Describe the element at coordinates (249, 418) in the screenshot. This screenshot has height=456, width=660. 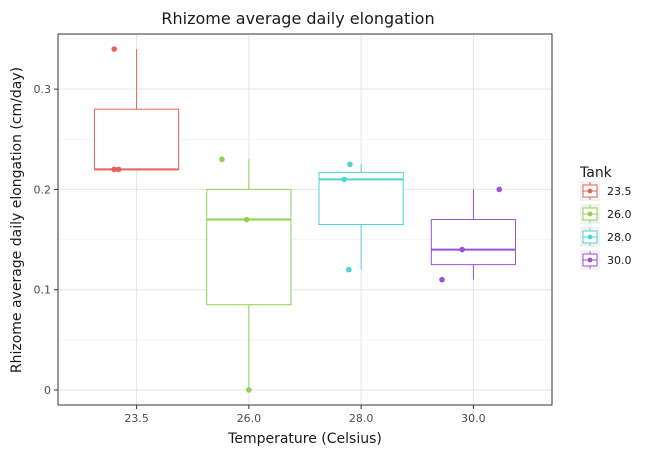
I see `x-tick-label: 26.0` at that location.